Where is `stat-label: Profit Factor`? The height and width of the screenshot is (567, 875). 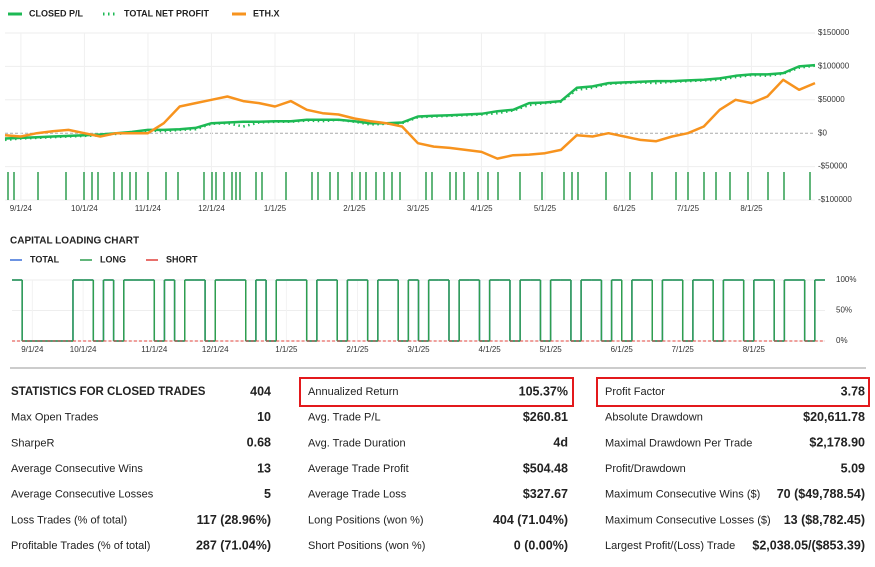 stat-label: Profit Factor is located at coordinates (635, 392).